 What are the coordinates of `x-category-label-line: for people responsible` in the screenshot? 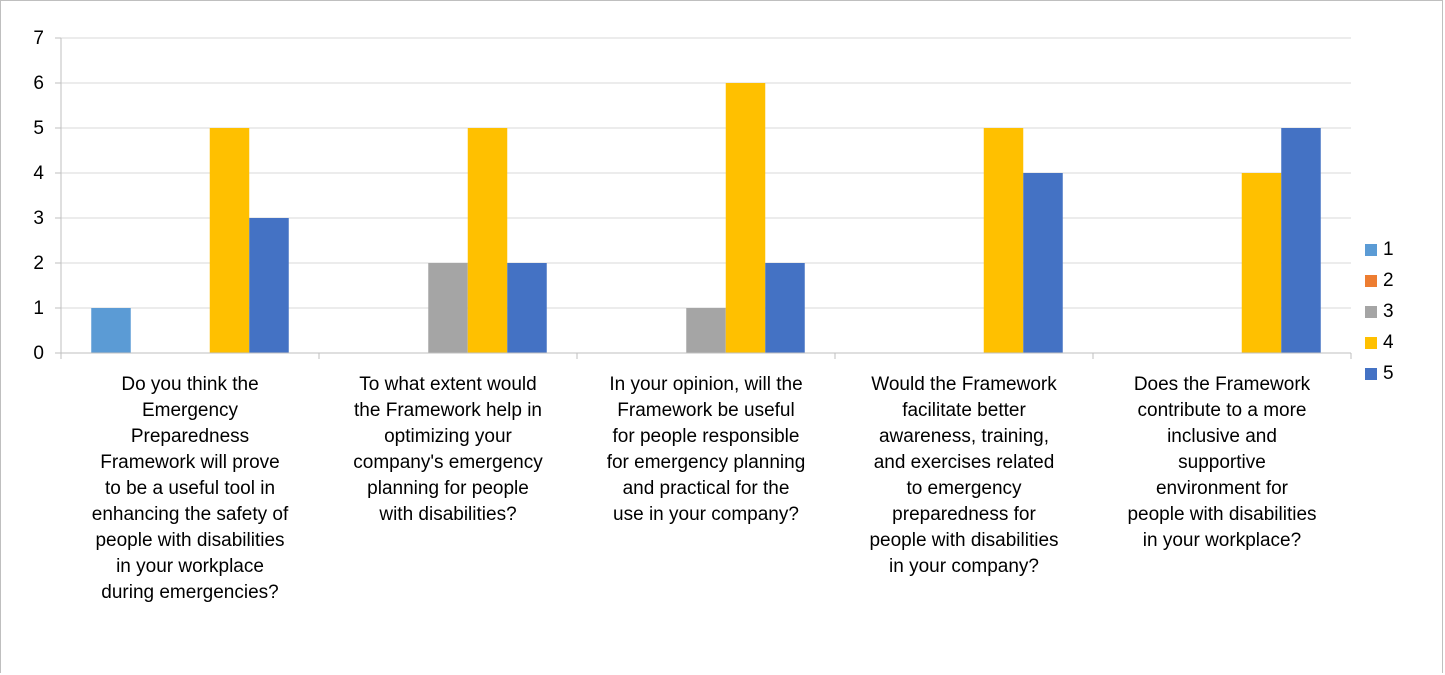 It's located at (706, 436).